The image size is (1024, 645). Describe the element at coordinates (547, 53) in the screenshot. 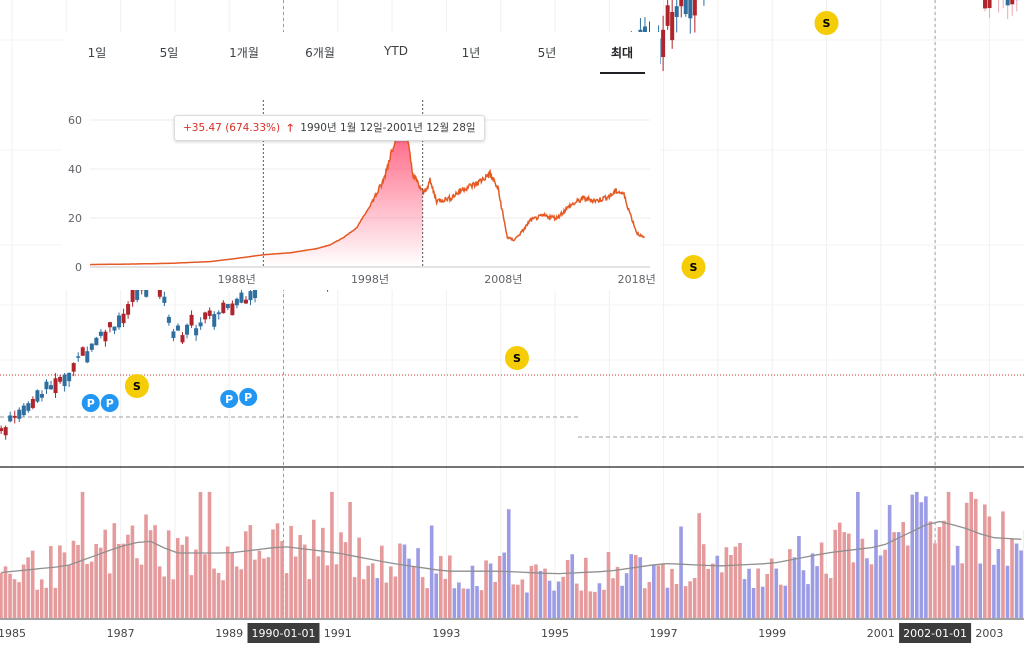

I see `tab-5y: 5년` at that location.